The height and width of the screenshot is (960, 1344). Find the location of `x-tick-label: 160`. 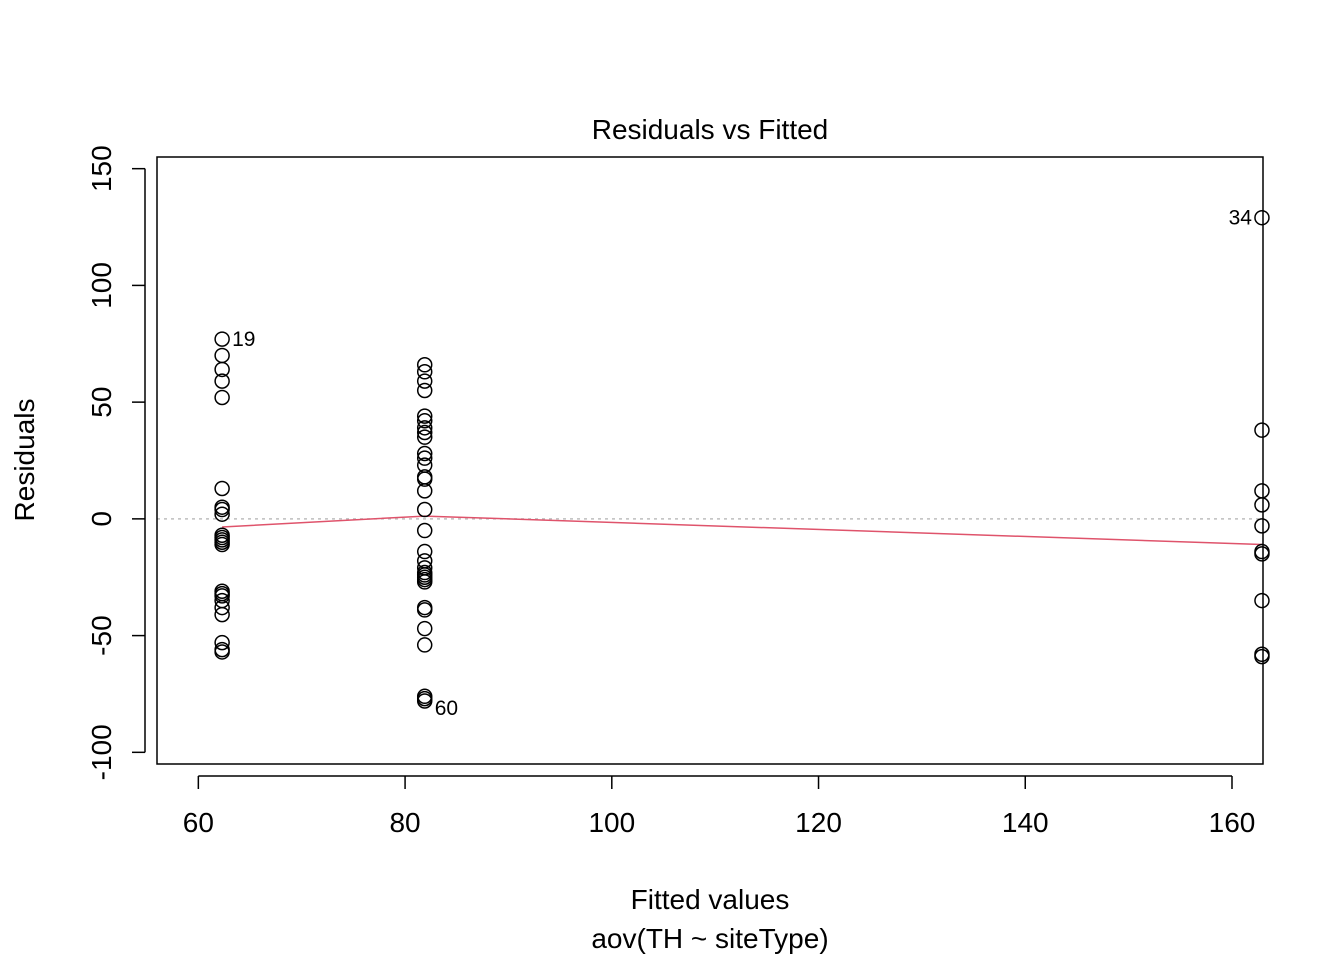

x-tick-label: 160 is located at coordinates (1232, 822).